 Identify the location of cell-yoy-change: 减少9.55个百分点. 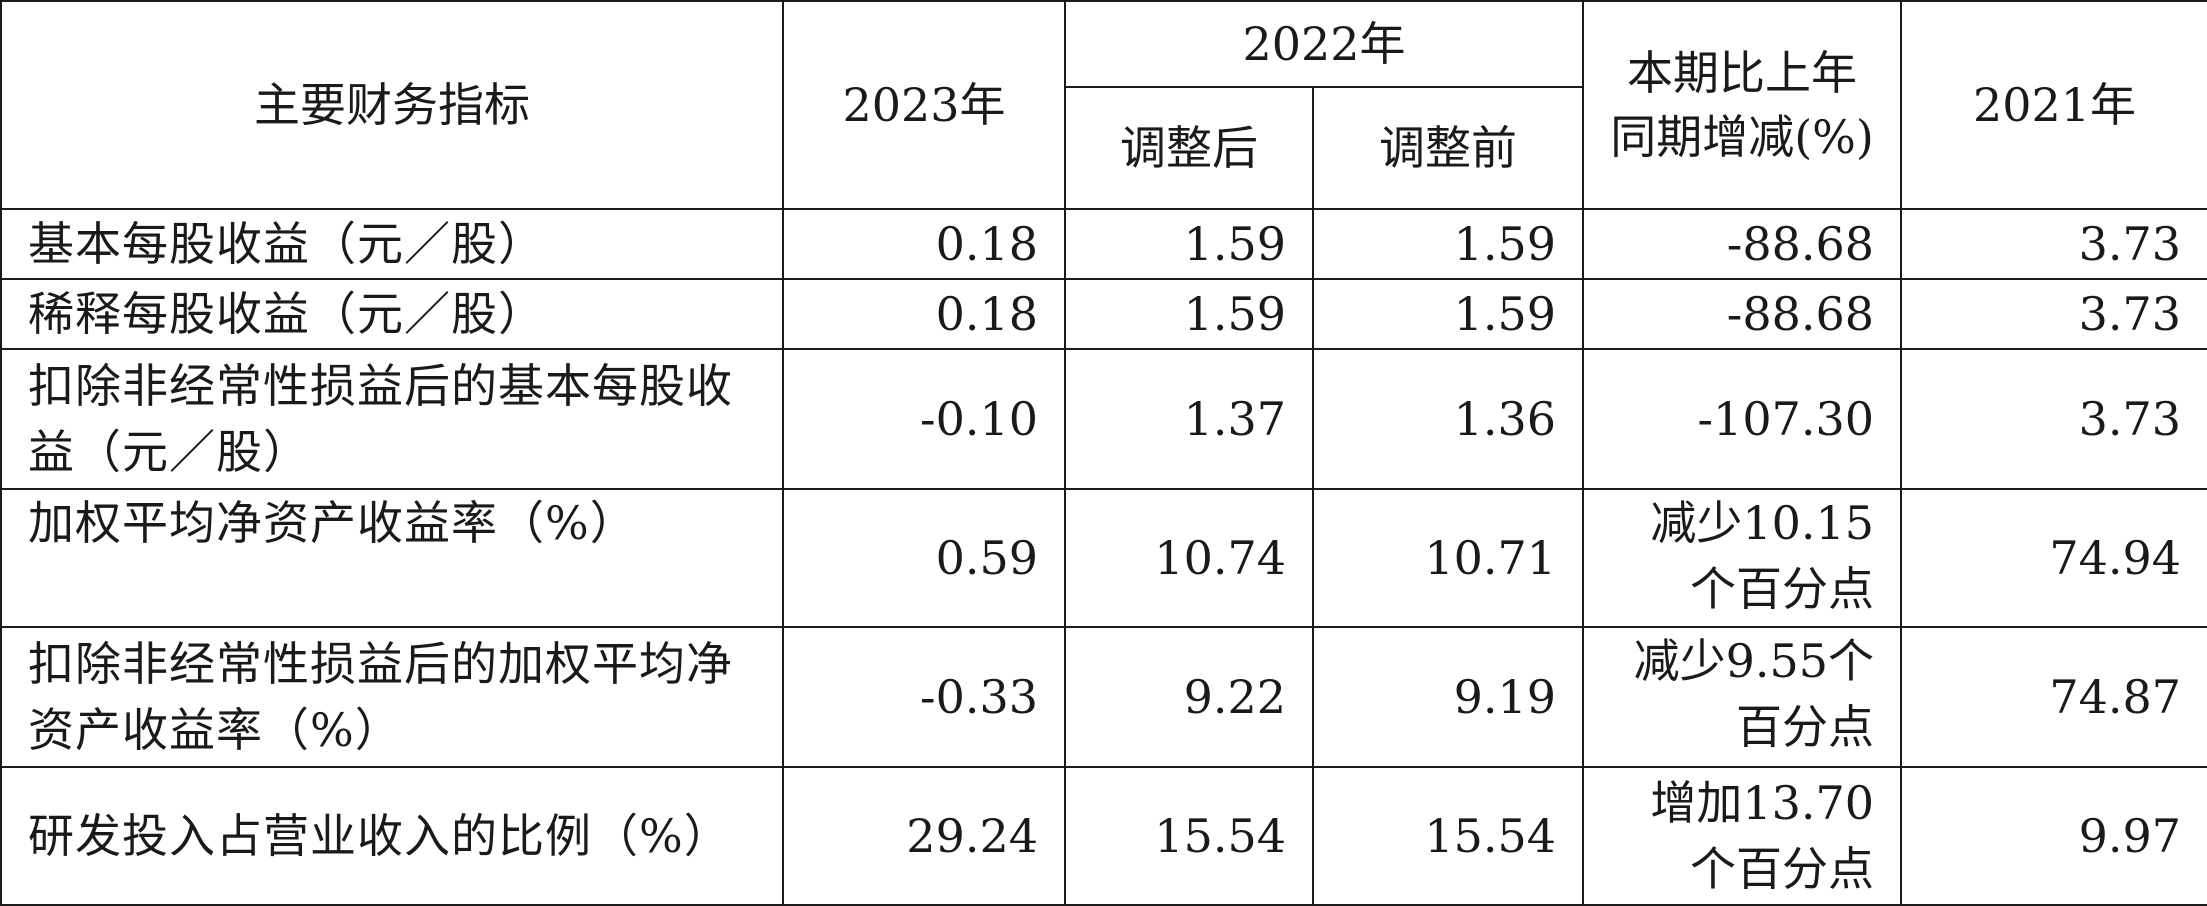
(1742, 697).